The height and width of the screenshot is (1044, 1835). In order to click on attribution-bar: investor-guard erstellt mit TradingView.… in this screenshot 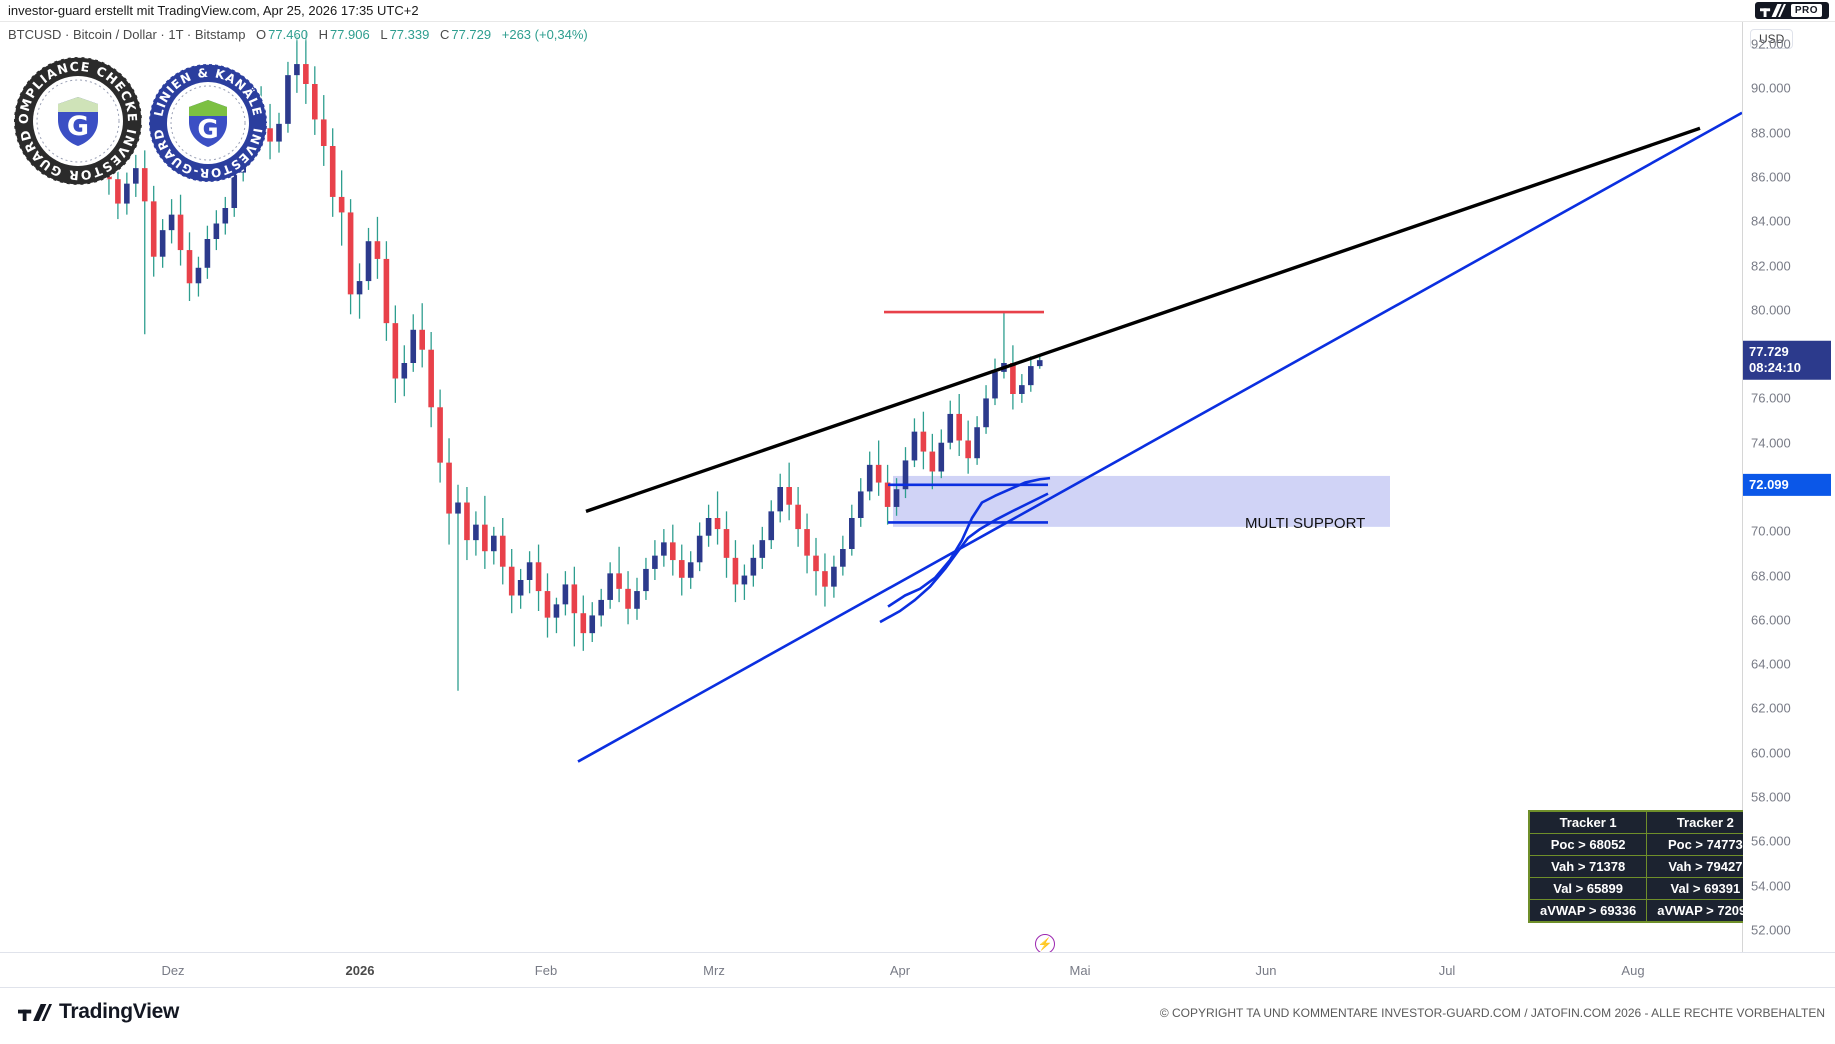, I will do `click(917, 11)`.